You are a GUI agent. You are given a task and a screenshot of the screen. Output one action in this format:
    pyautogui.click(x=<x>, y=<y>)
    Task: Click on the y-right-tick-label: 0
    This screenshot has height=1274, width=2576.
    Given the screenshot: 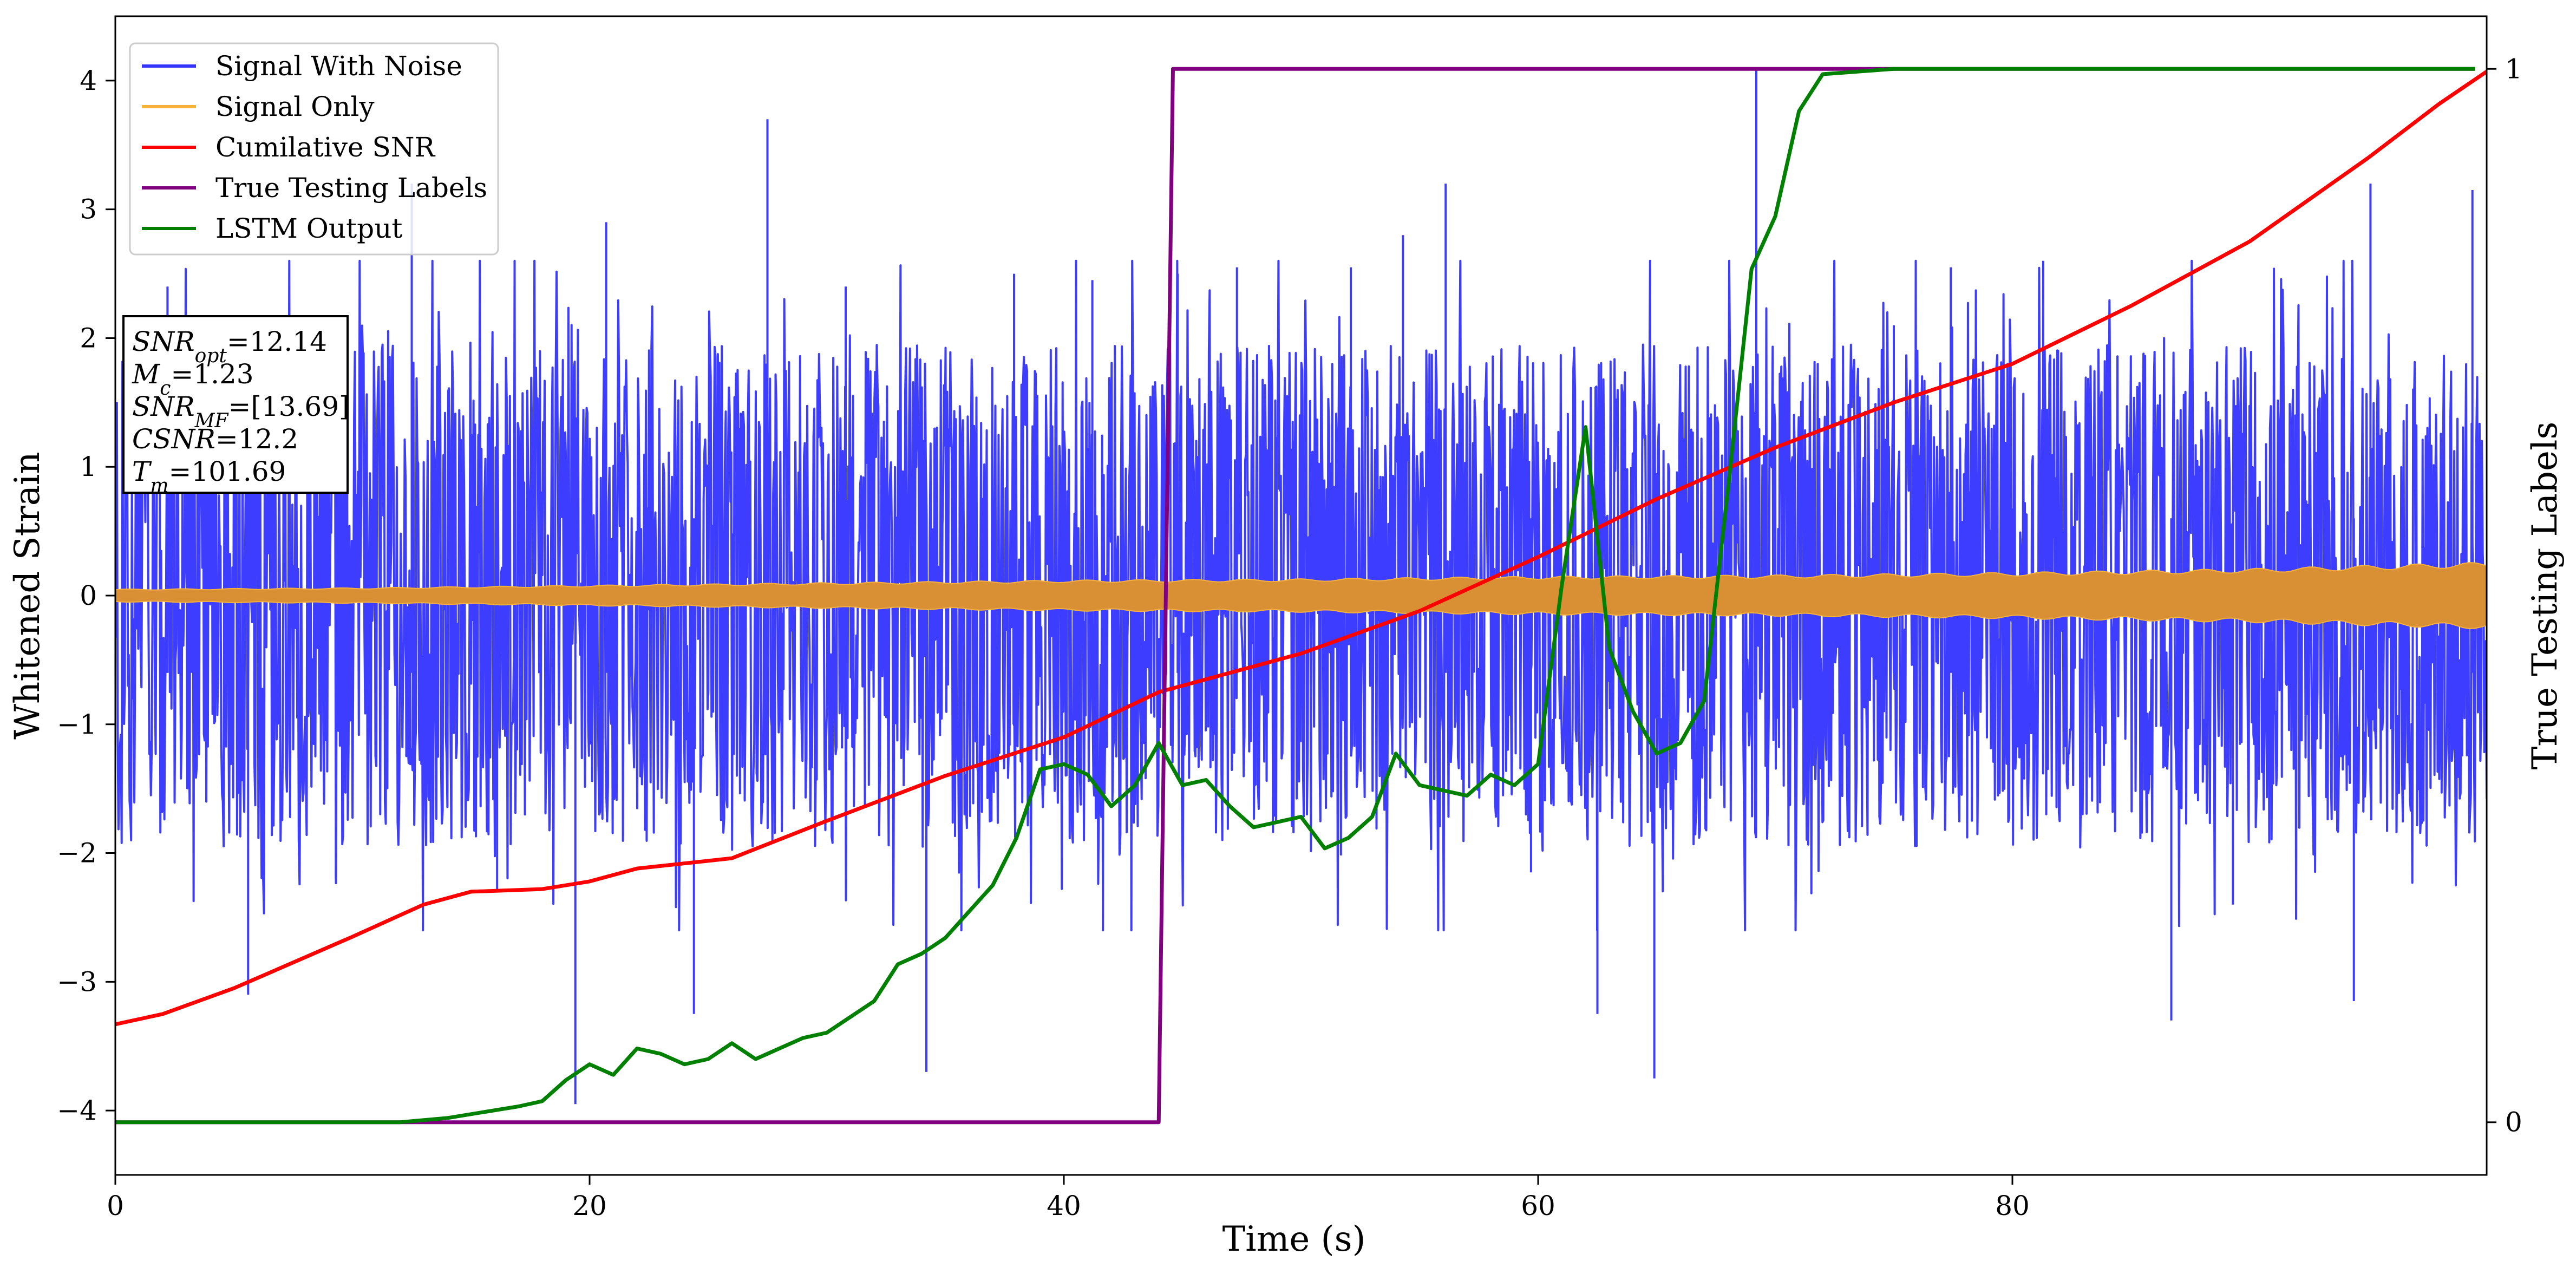 What is the action you would take?
    pyautogui.click(x=2514, y=1122)
    